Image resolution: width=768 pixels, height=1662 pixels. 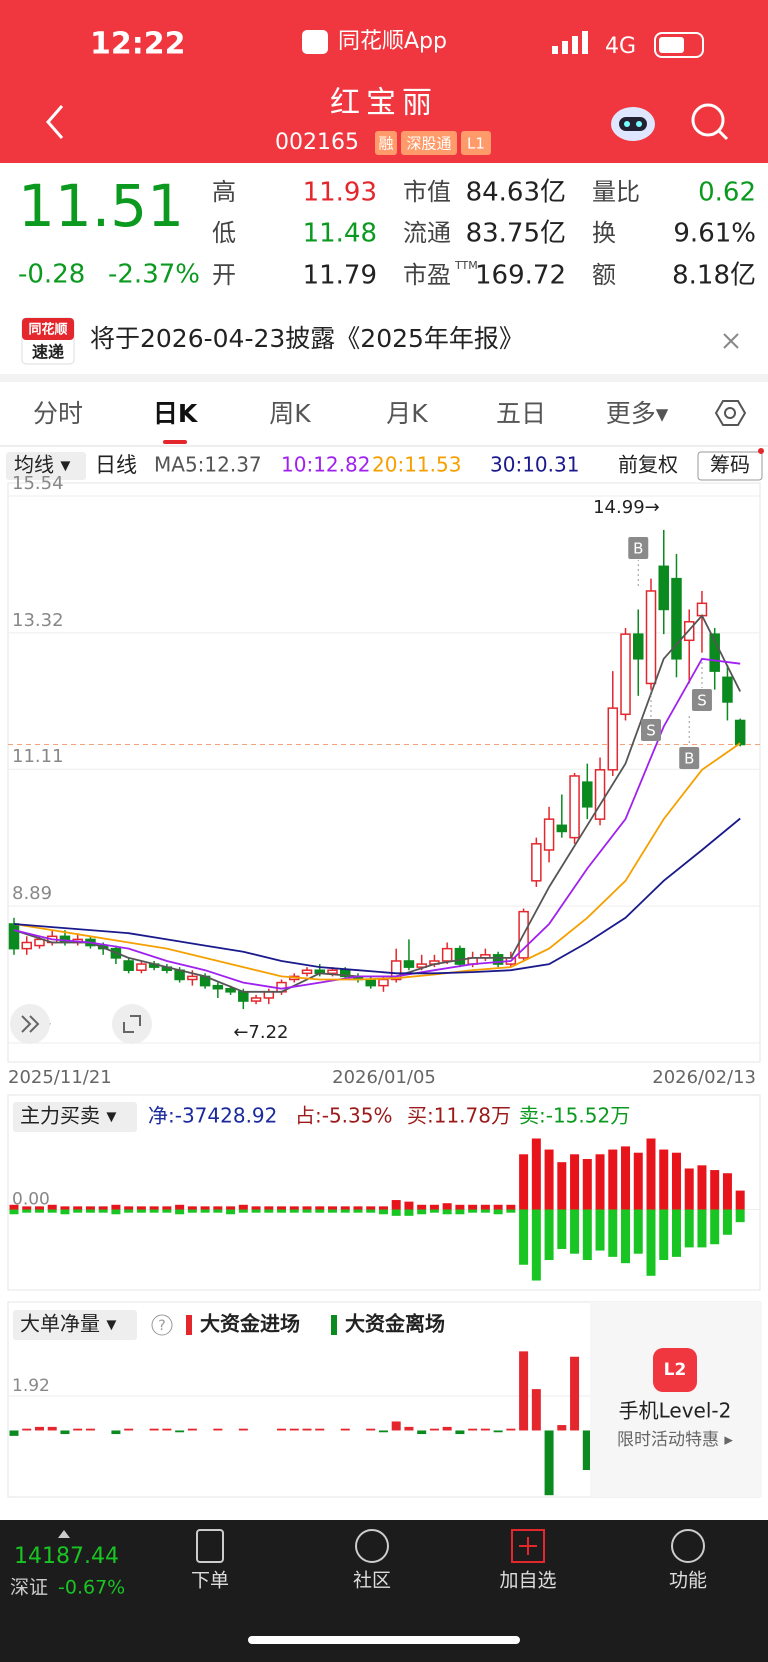 What do you see at coordinates (427, 192) in the screenshot?
I see `stat-label: 市值` at bounding box center [427, 192].